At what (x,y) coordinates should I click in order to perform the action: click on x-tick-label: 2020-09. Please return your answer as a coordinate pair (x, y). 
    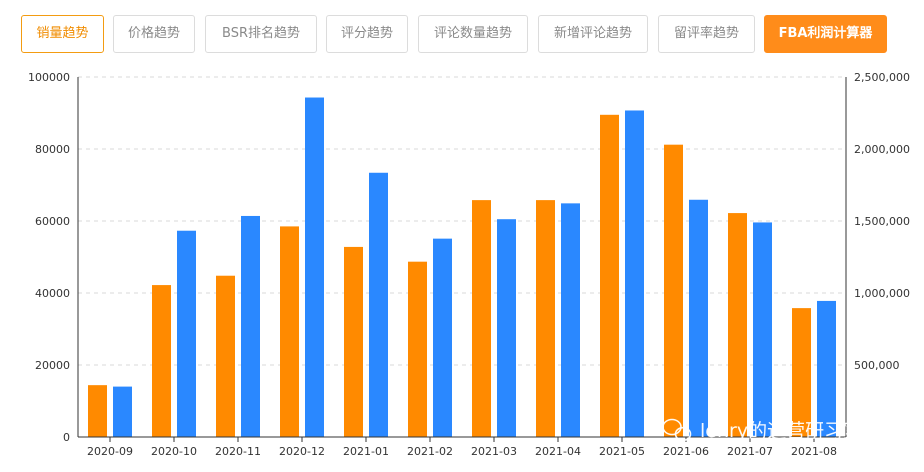
    Looking at the image, I should click on (110, 451).